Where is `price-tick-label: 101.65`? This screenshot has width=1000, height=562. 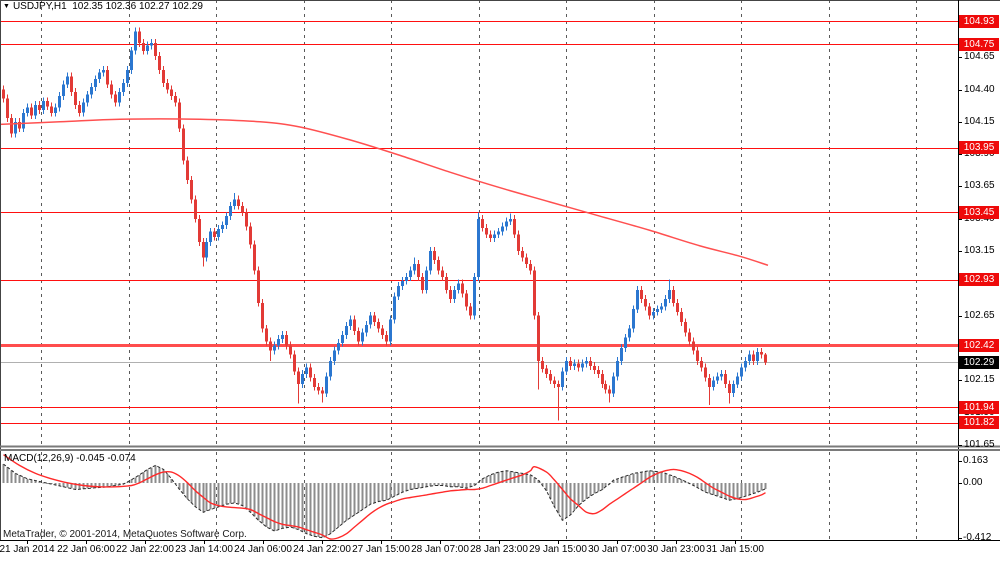
price-tick-label: 101.65 is located at coordinates (979, 444).